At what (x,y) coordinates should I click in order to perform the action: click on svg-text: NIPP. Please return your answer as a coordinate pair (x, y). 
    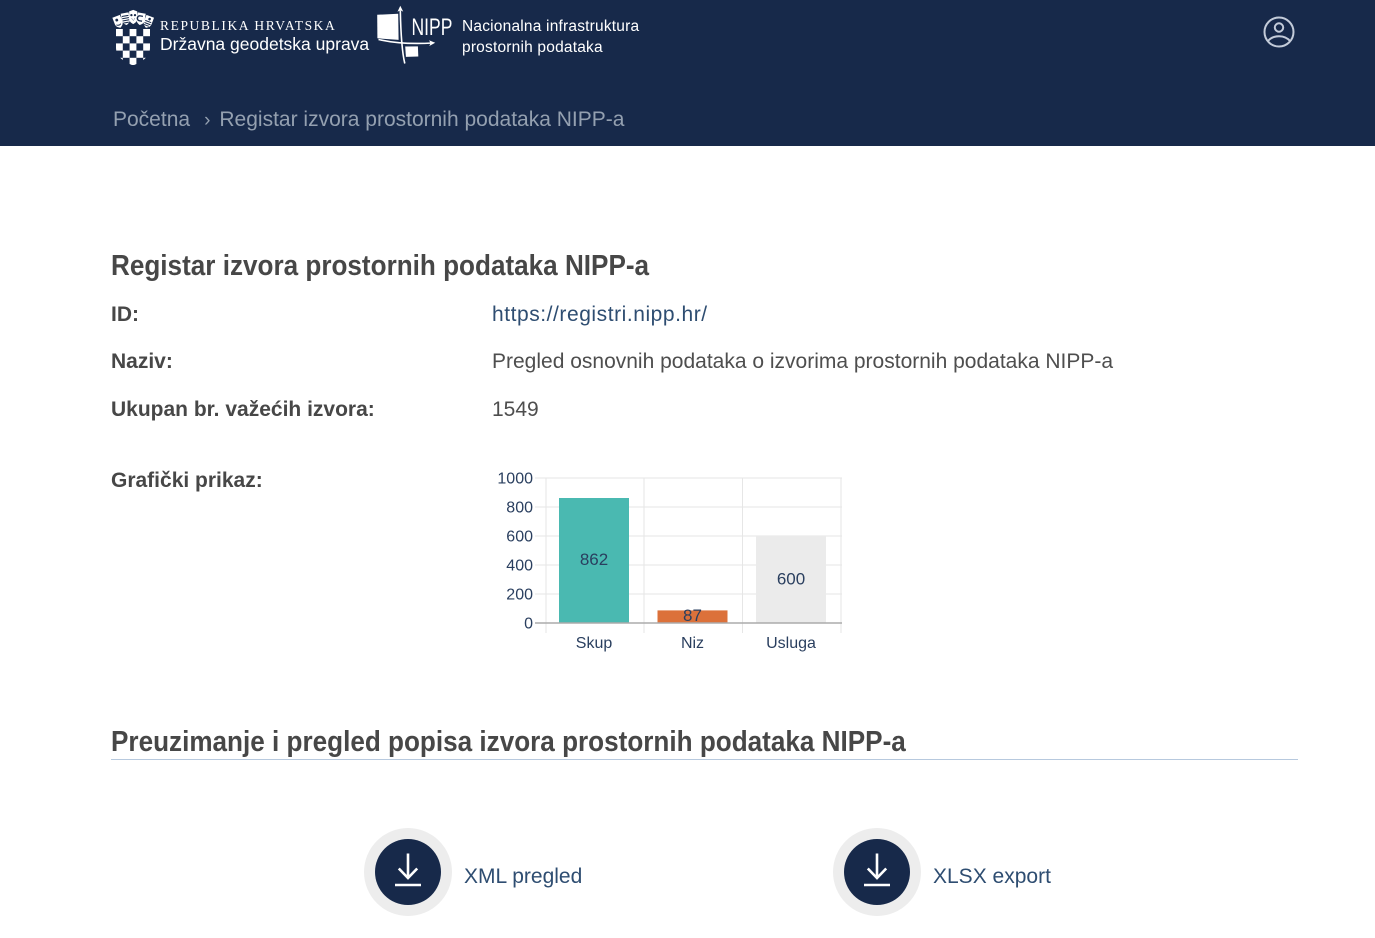
    Looking at the image, I should click on (432, 27).